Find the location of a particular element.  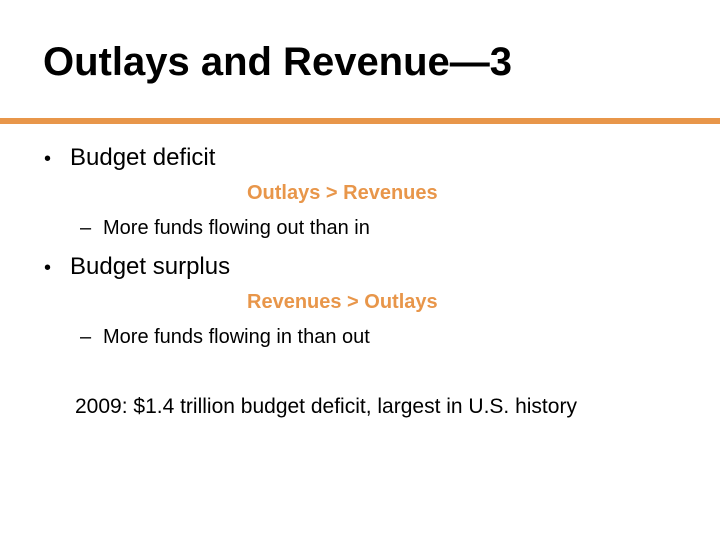

title-divider is located at coordinates (360, 121).